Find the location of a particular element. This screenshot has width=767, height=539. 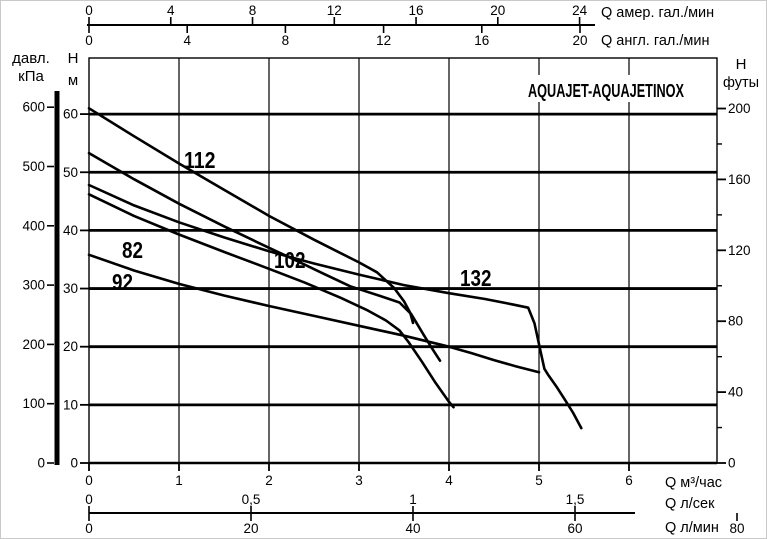

feet-tick-label: 120 is located at coordinates (739, 250).